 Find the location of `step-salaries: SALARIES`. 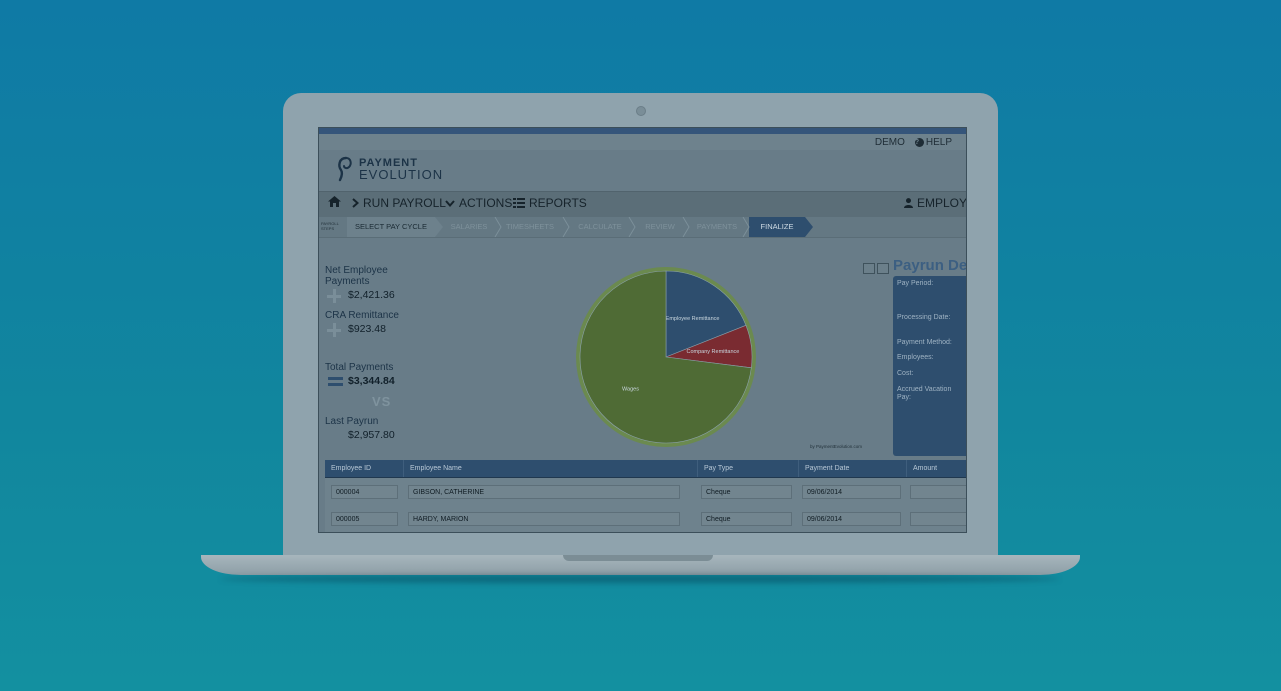

step-salaries: SALARIES is located at coordinates (469, 226).